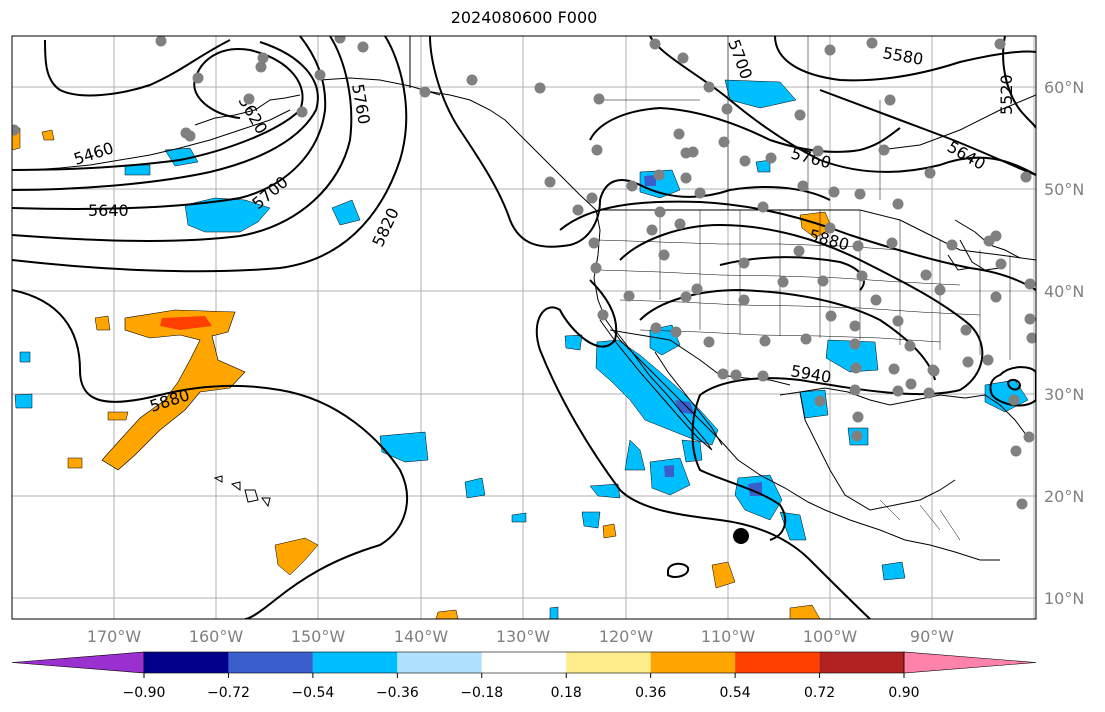  I want to click on contour-label: 5520, so click(1006, 94).